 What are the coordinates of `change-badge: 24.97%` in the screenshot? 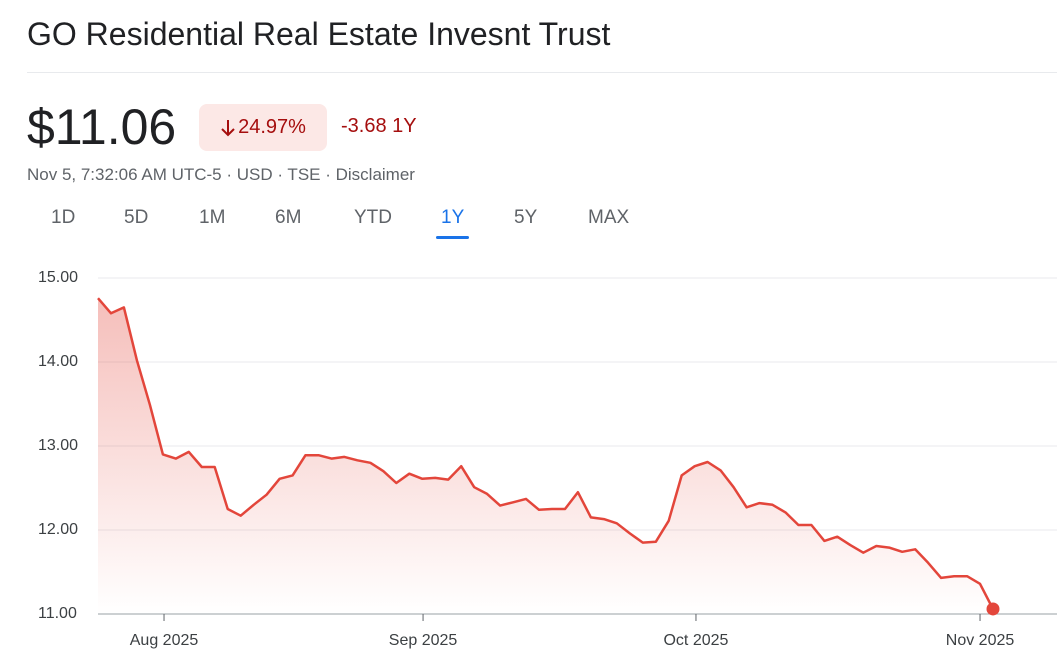 It's located at (263, 127).